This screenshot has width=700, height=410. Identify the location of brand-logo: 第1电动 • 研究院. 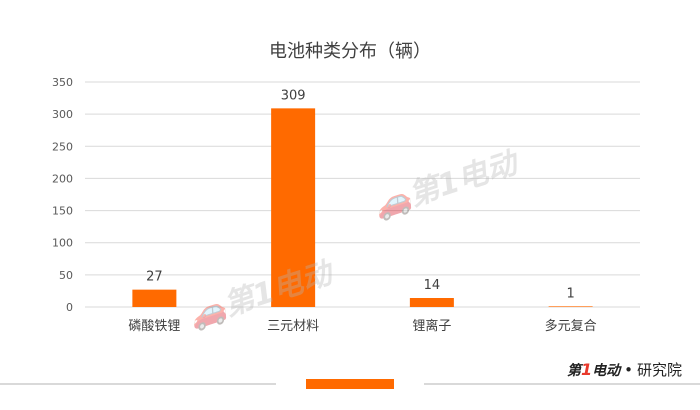
(624, 369).